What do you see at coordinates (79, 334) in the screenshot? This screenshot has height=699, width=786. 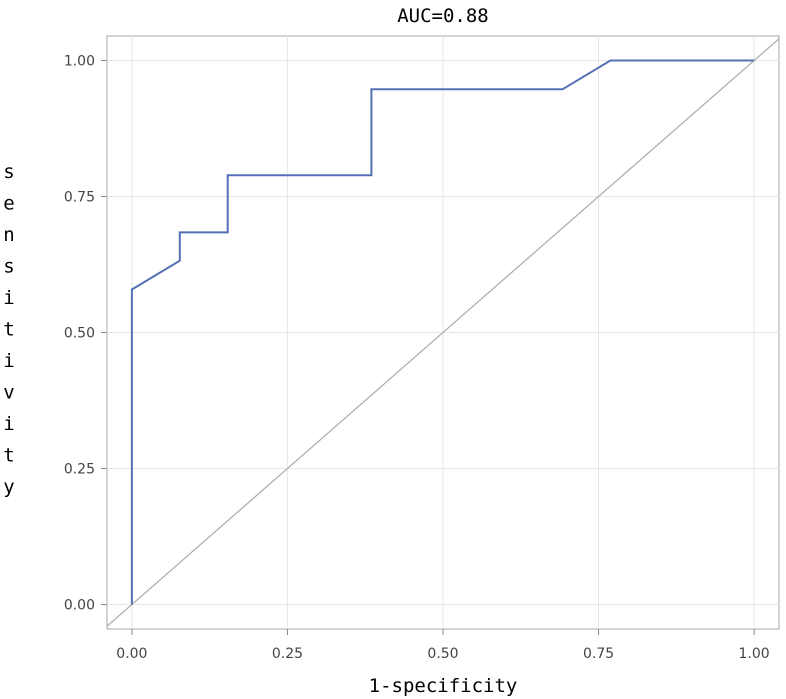 I see `y-tick-label: 0.50` at bounding box center [79, 334].